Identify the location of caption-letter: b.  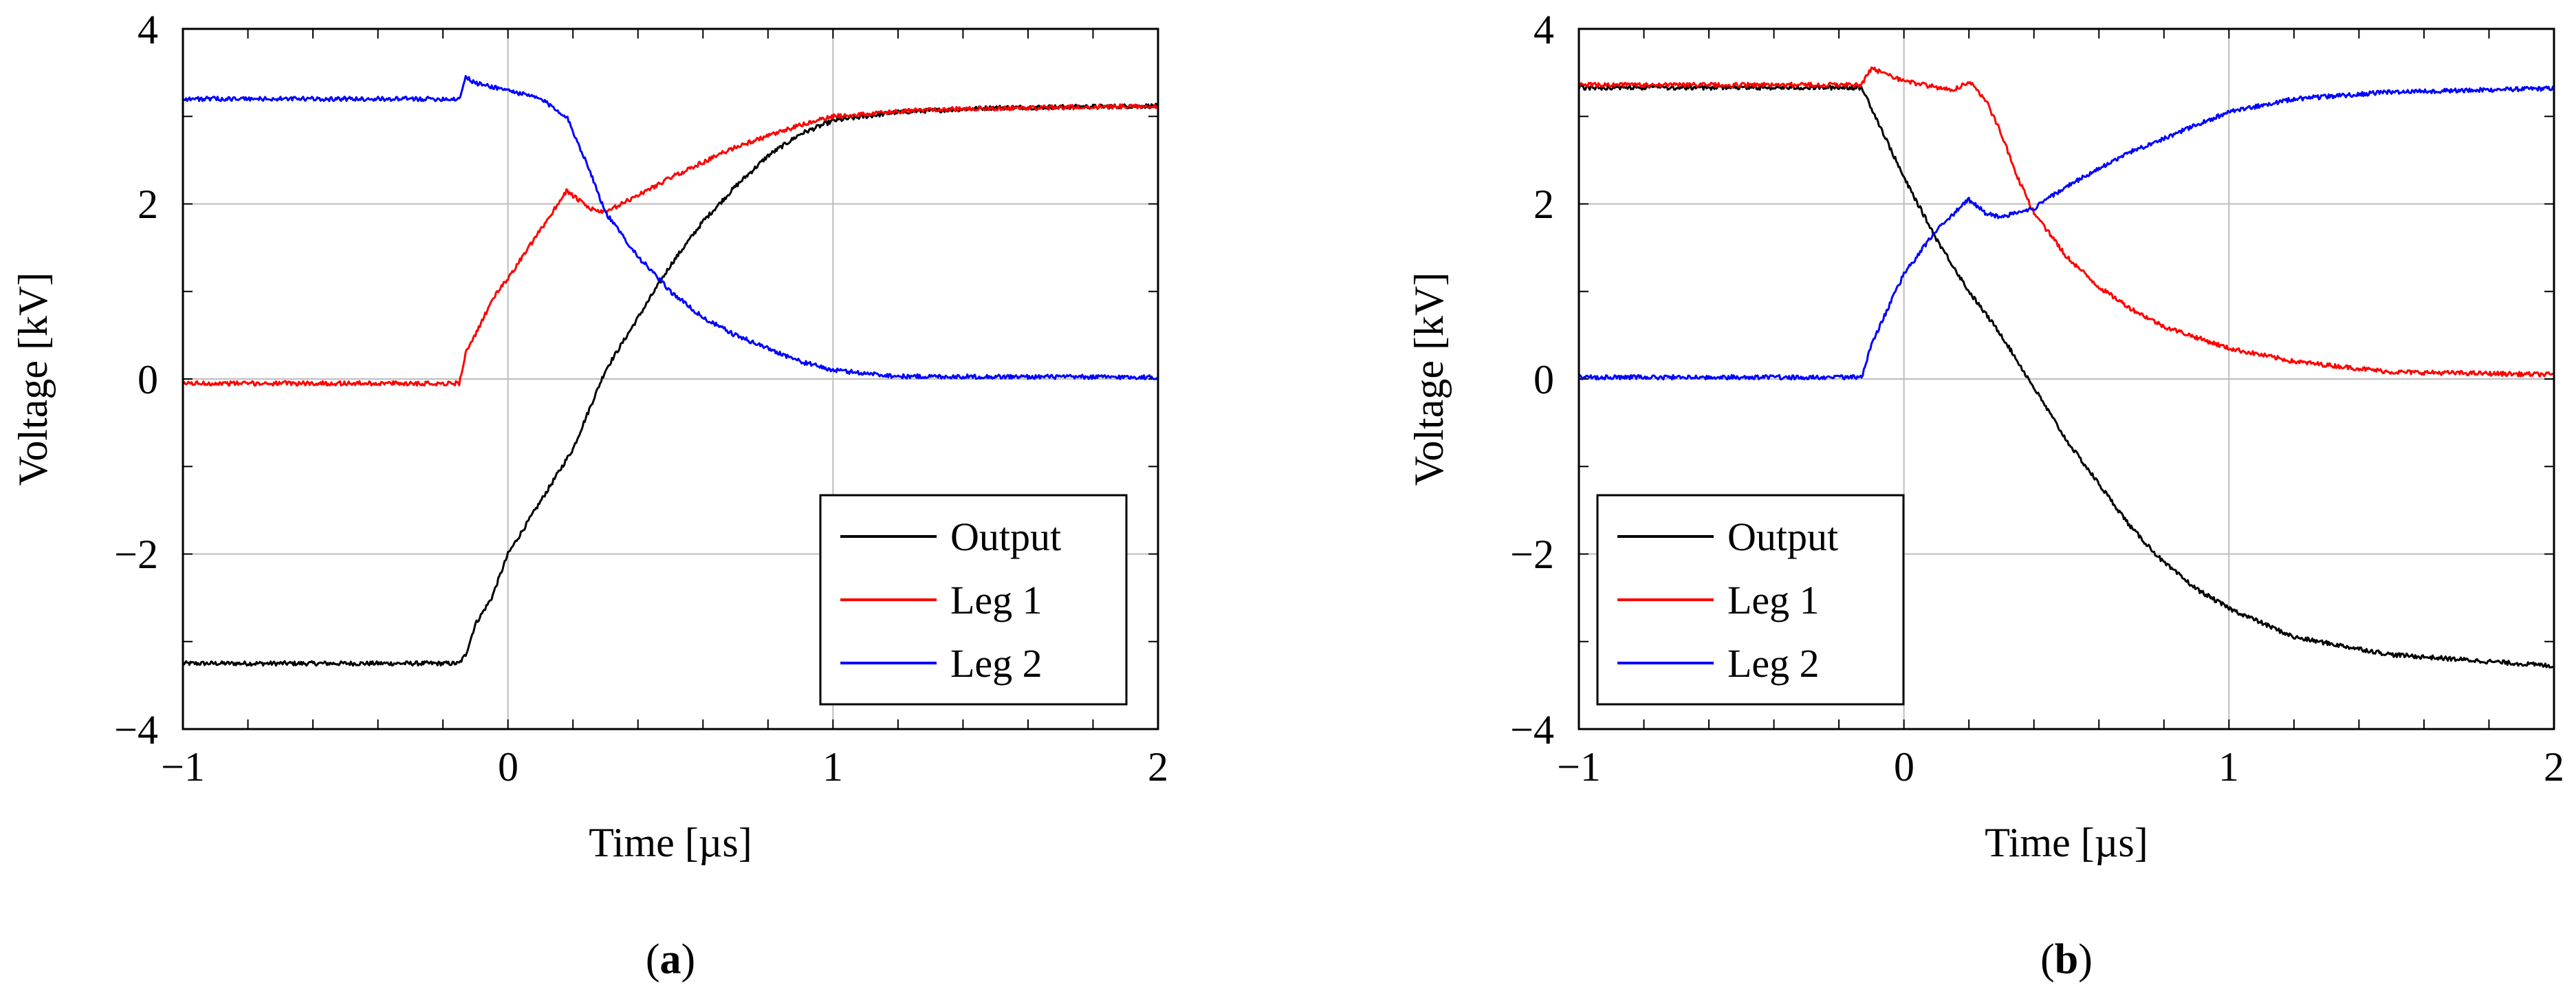
(2066, 959).